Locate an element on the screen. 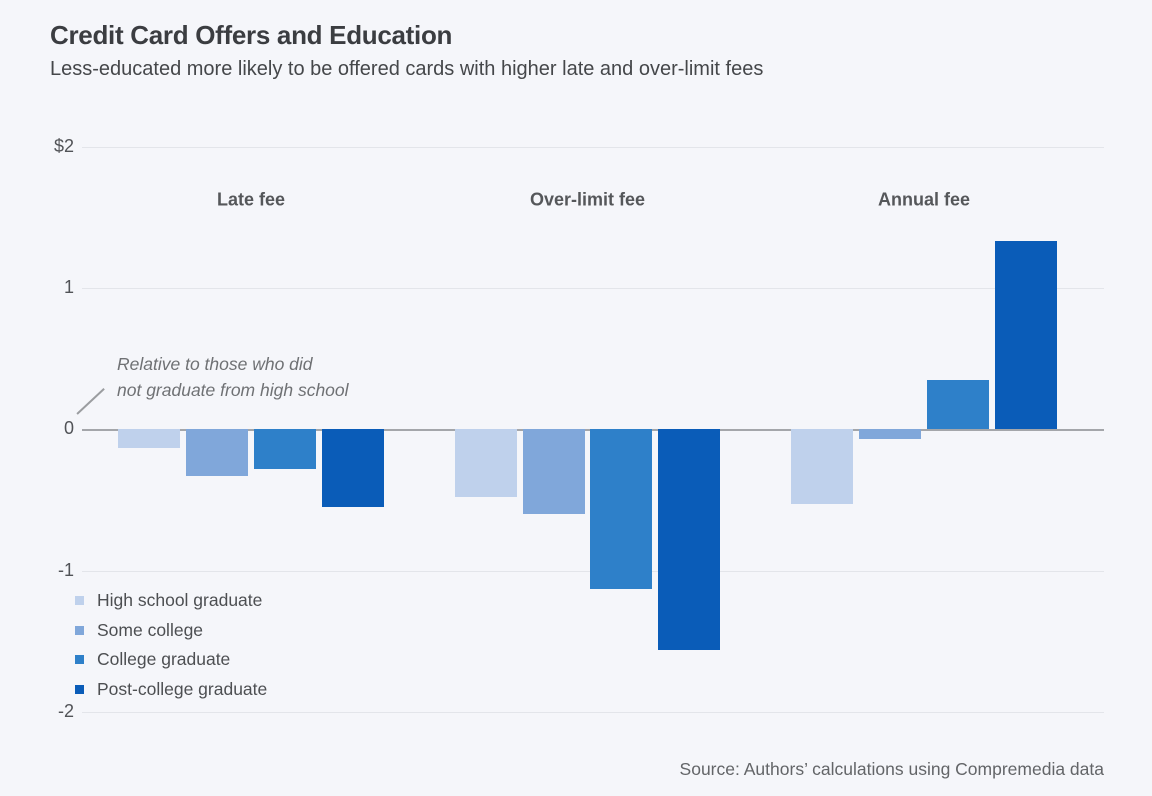 This screenshot has width=1152, height=796. category-label: Late fee is located at coordinates (251, 199).